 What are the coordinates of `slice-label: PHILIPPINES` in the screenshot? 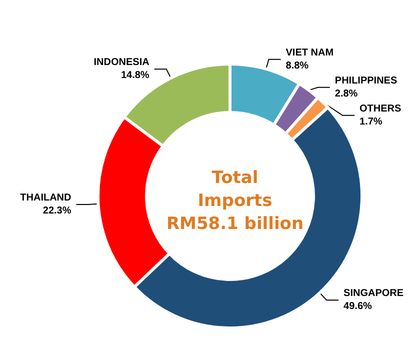 It's located at (366, 80).